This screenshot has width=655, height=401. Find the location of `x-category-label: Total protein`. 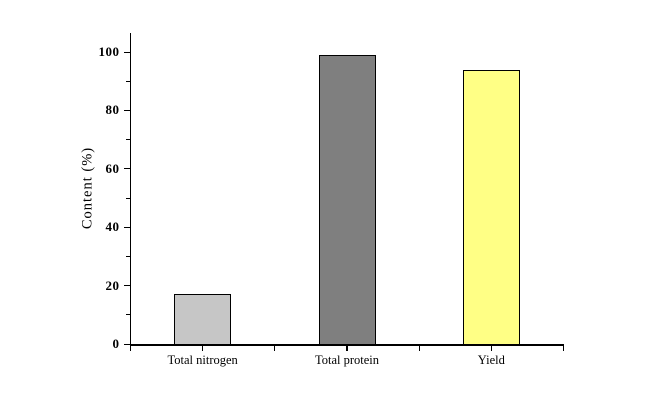

x-category-label: Total protein is located at coordinates (347, 360).